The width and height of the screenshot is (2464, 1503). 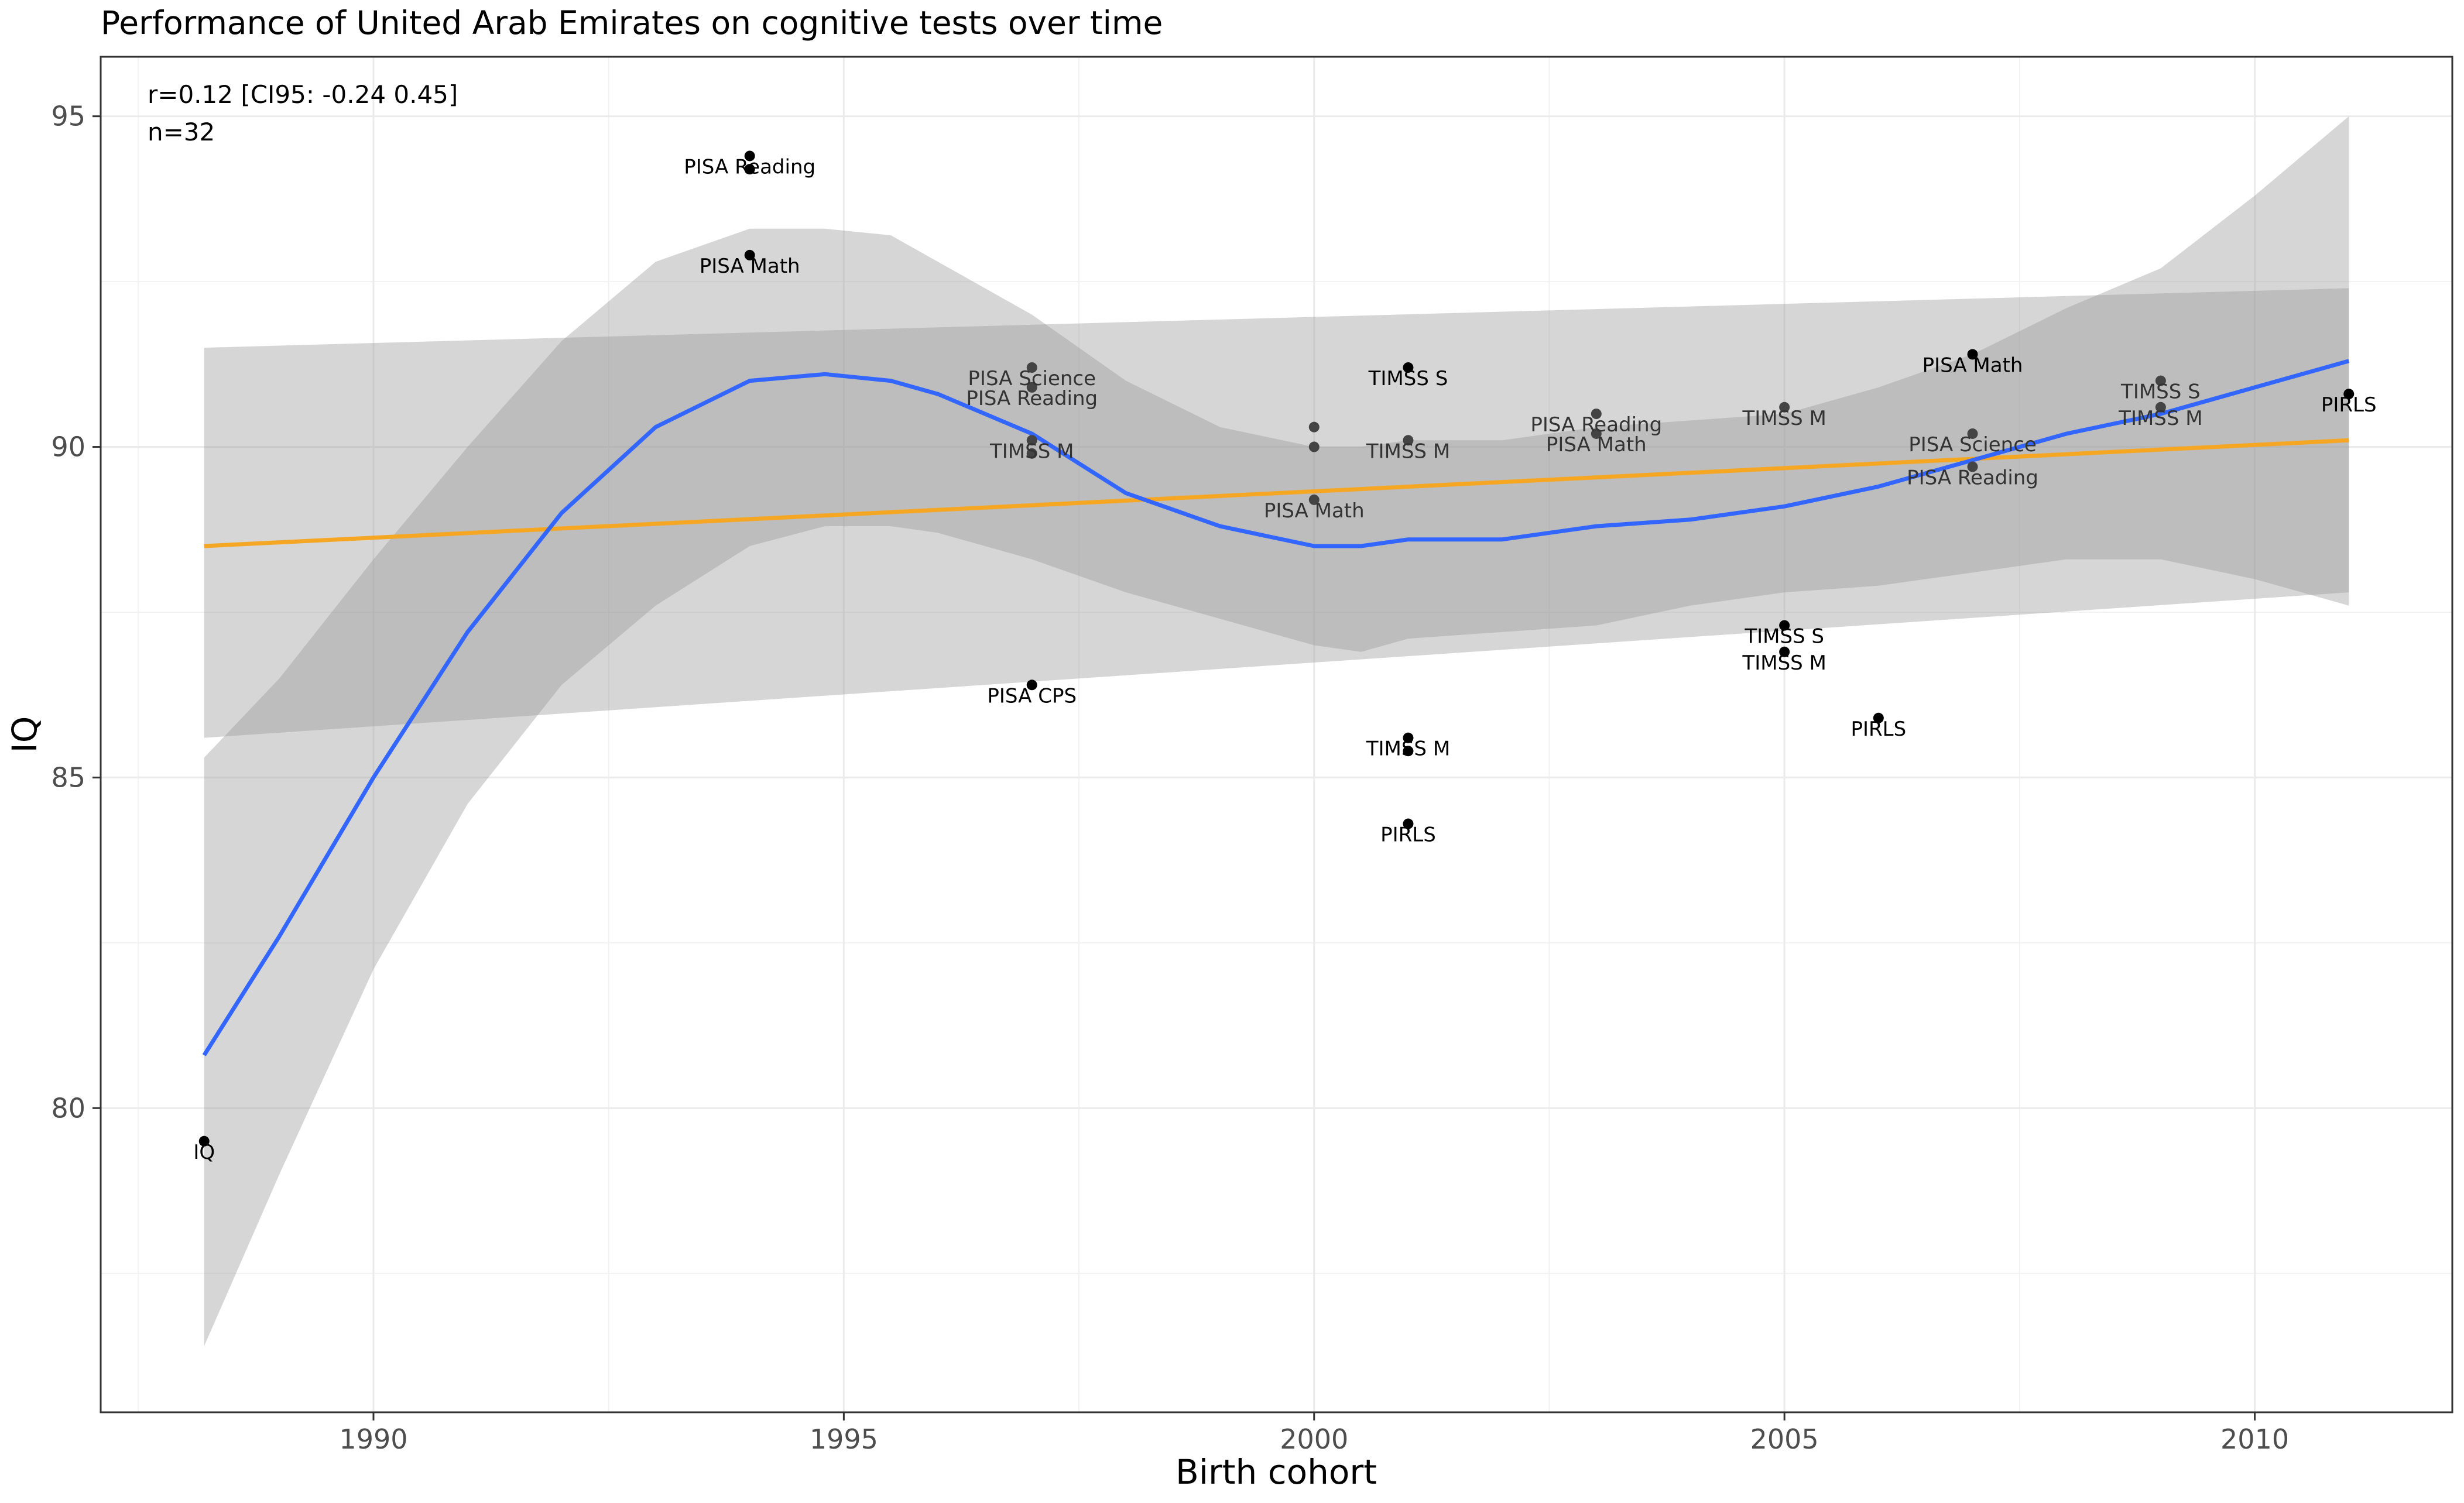 What do you see at coordinates (76, 612) in the screenshot?
I see `y-axis: 80 85 90 95` at bounding box center [76, 612].